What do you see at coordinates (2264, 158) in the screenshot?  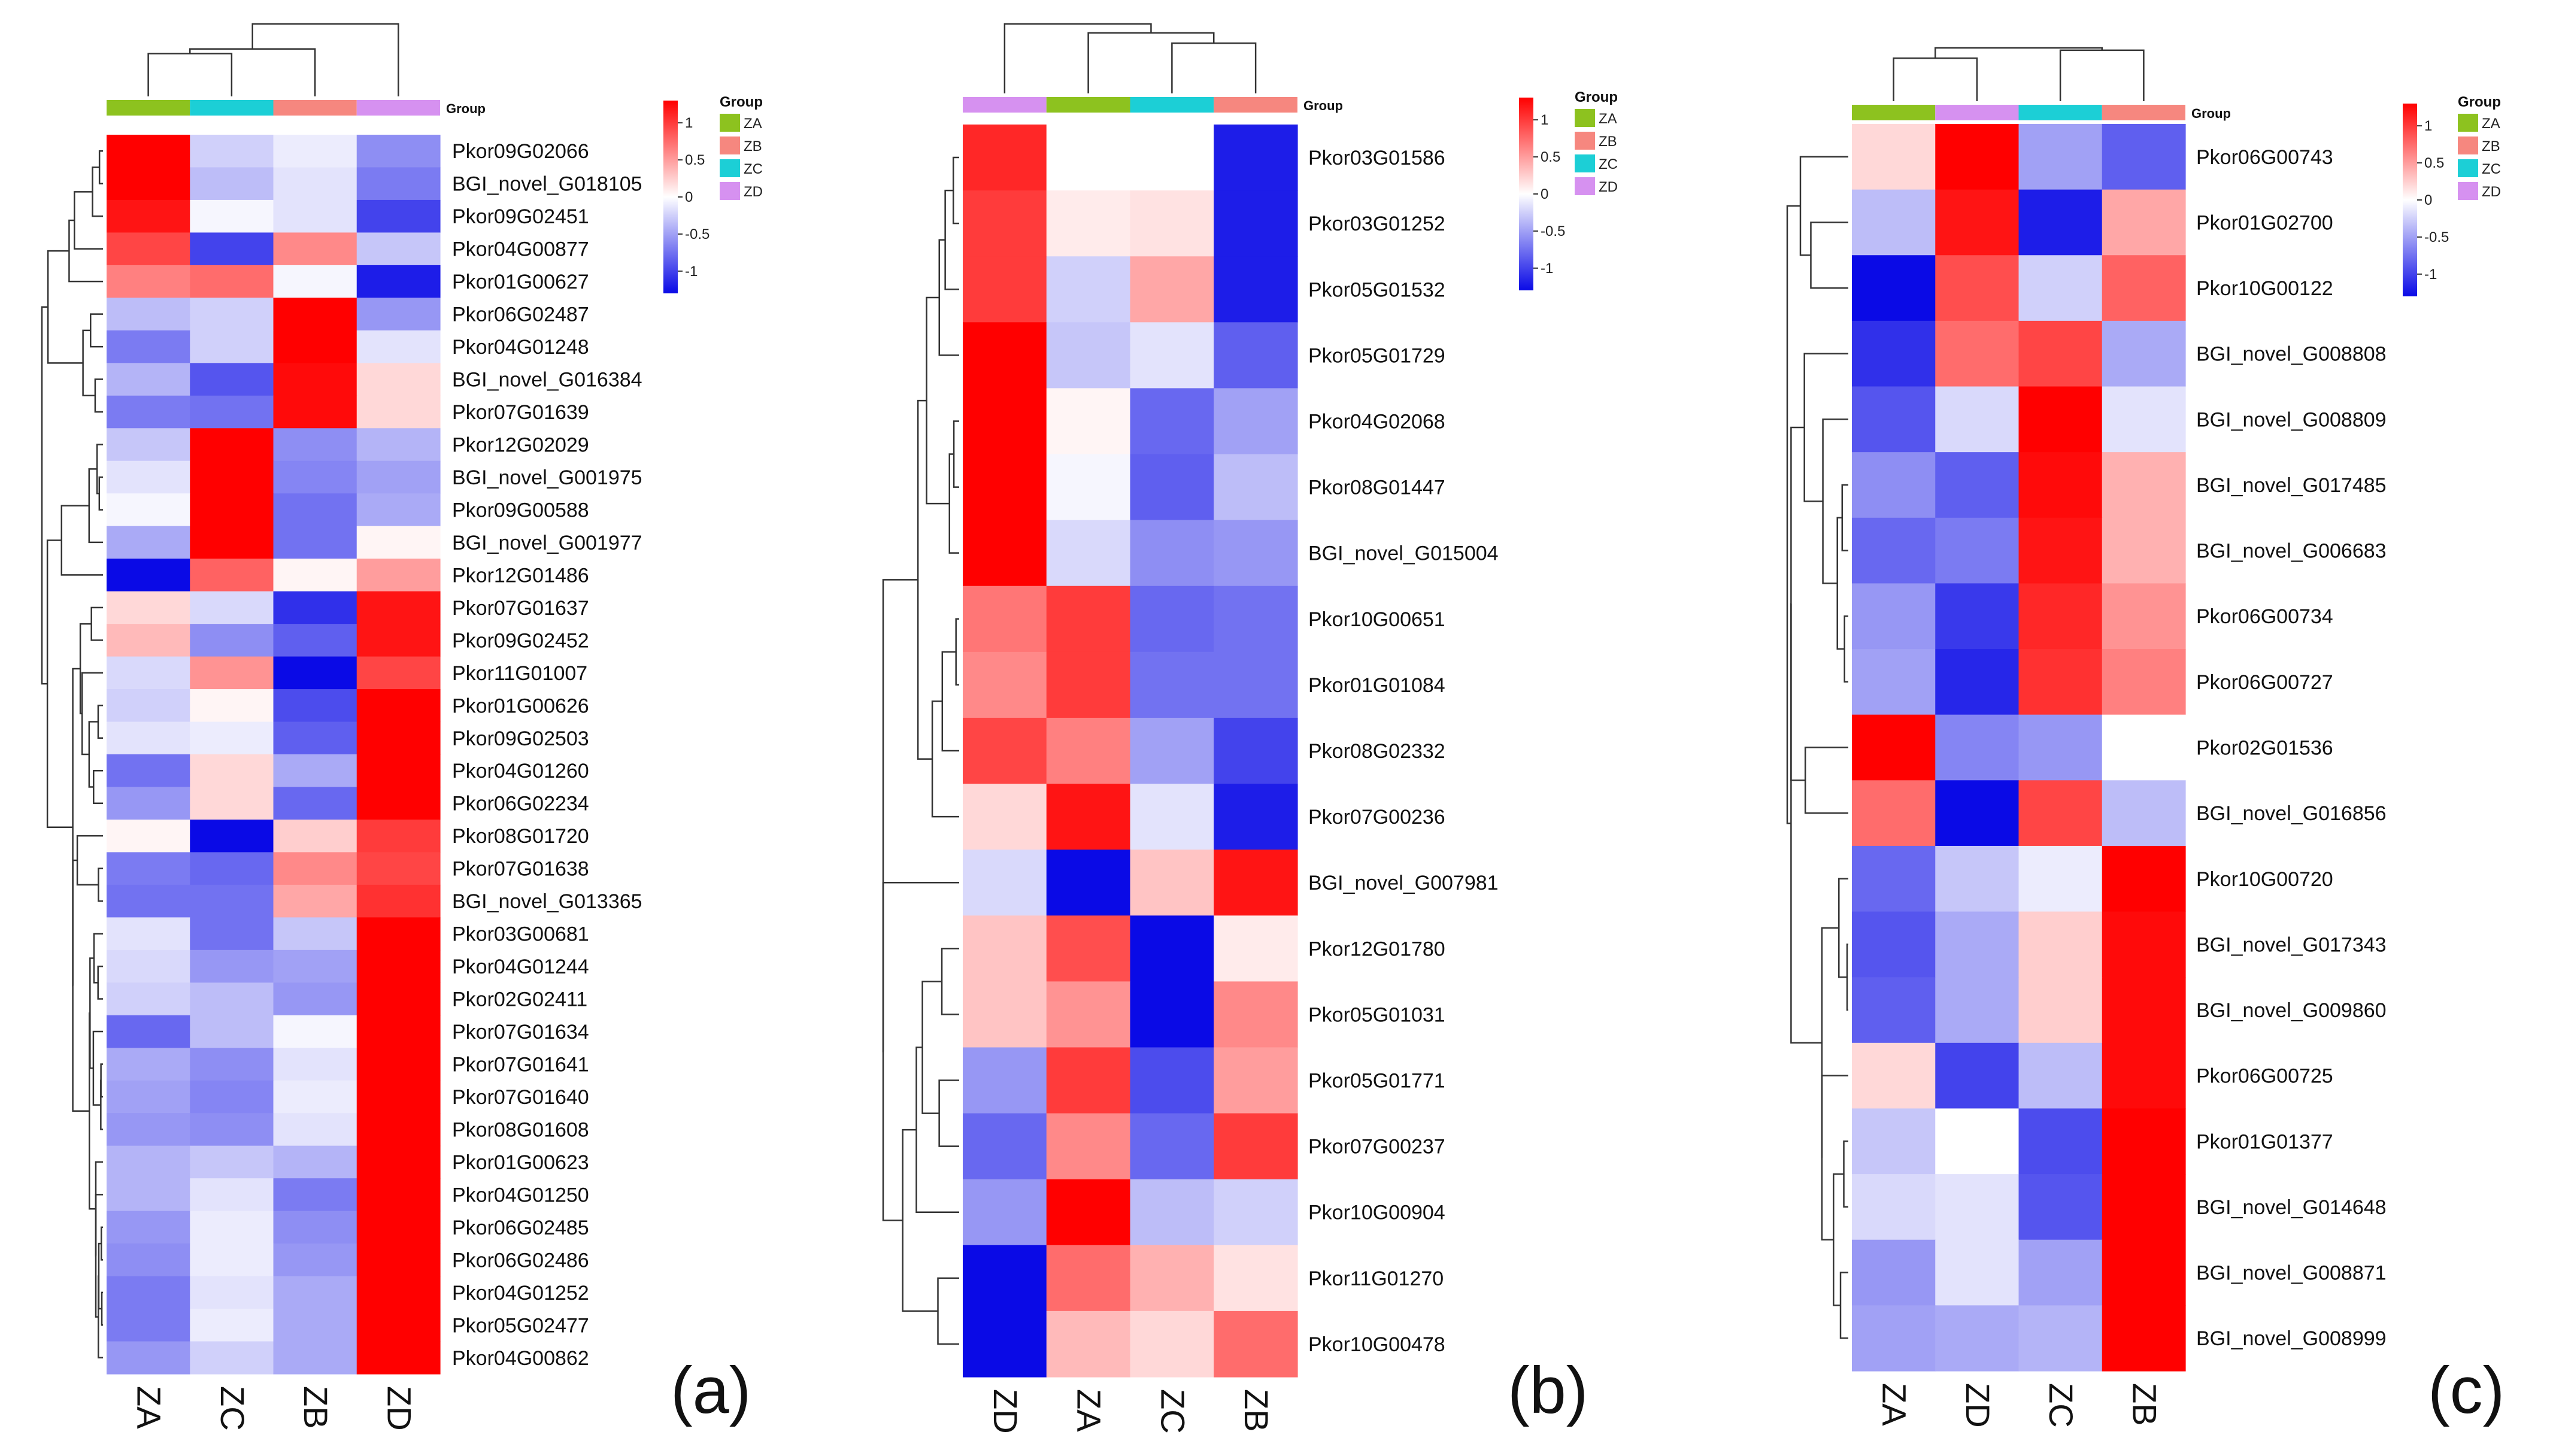 I see `row-label: Pkor06G00743` at bounding box center [2264, 158].